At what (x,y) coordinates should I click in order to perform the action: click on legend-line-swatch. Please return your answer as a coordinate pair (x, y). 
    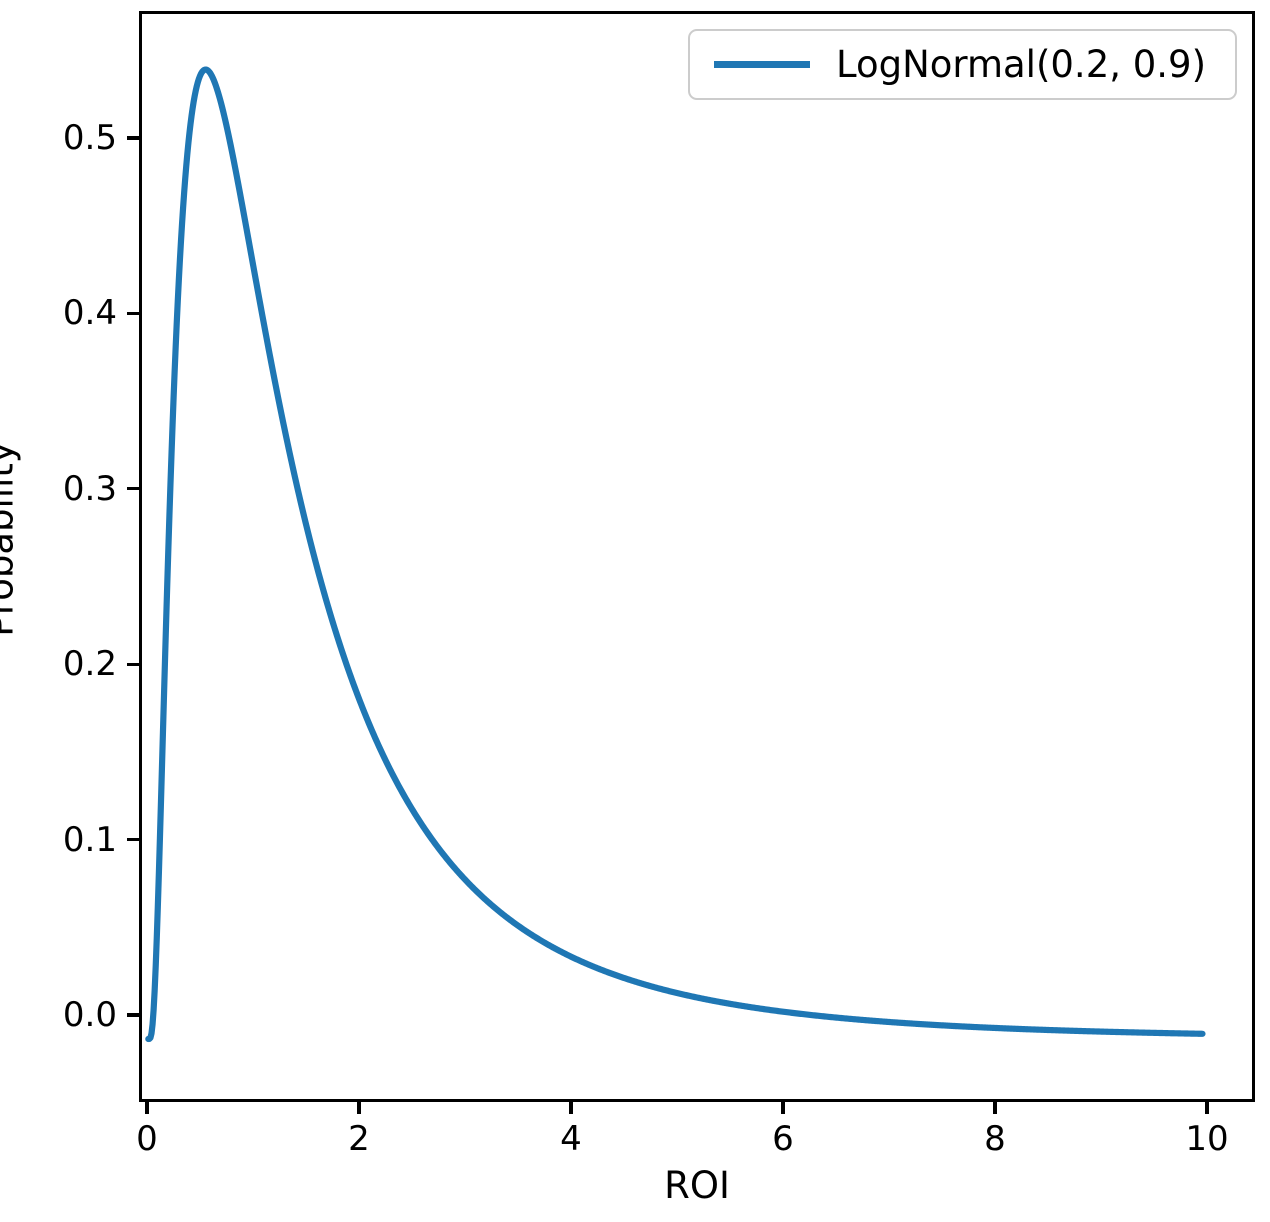
    Looking at the image, I should click on (762, 64).